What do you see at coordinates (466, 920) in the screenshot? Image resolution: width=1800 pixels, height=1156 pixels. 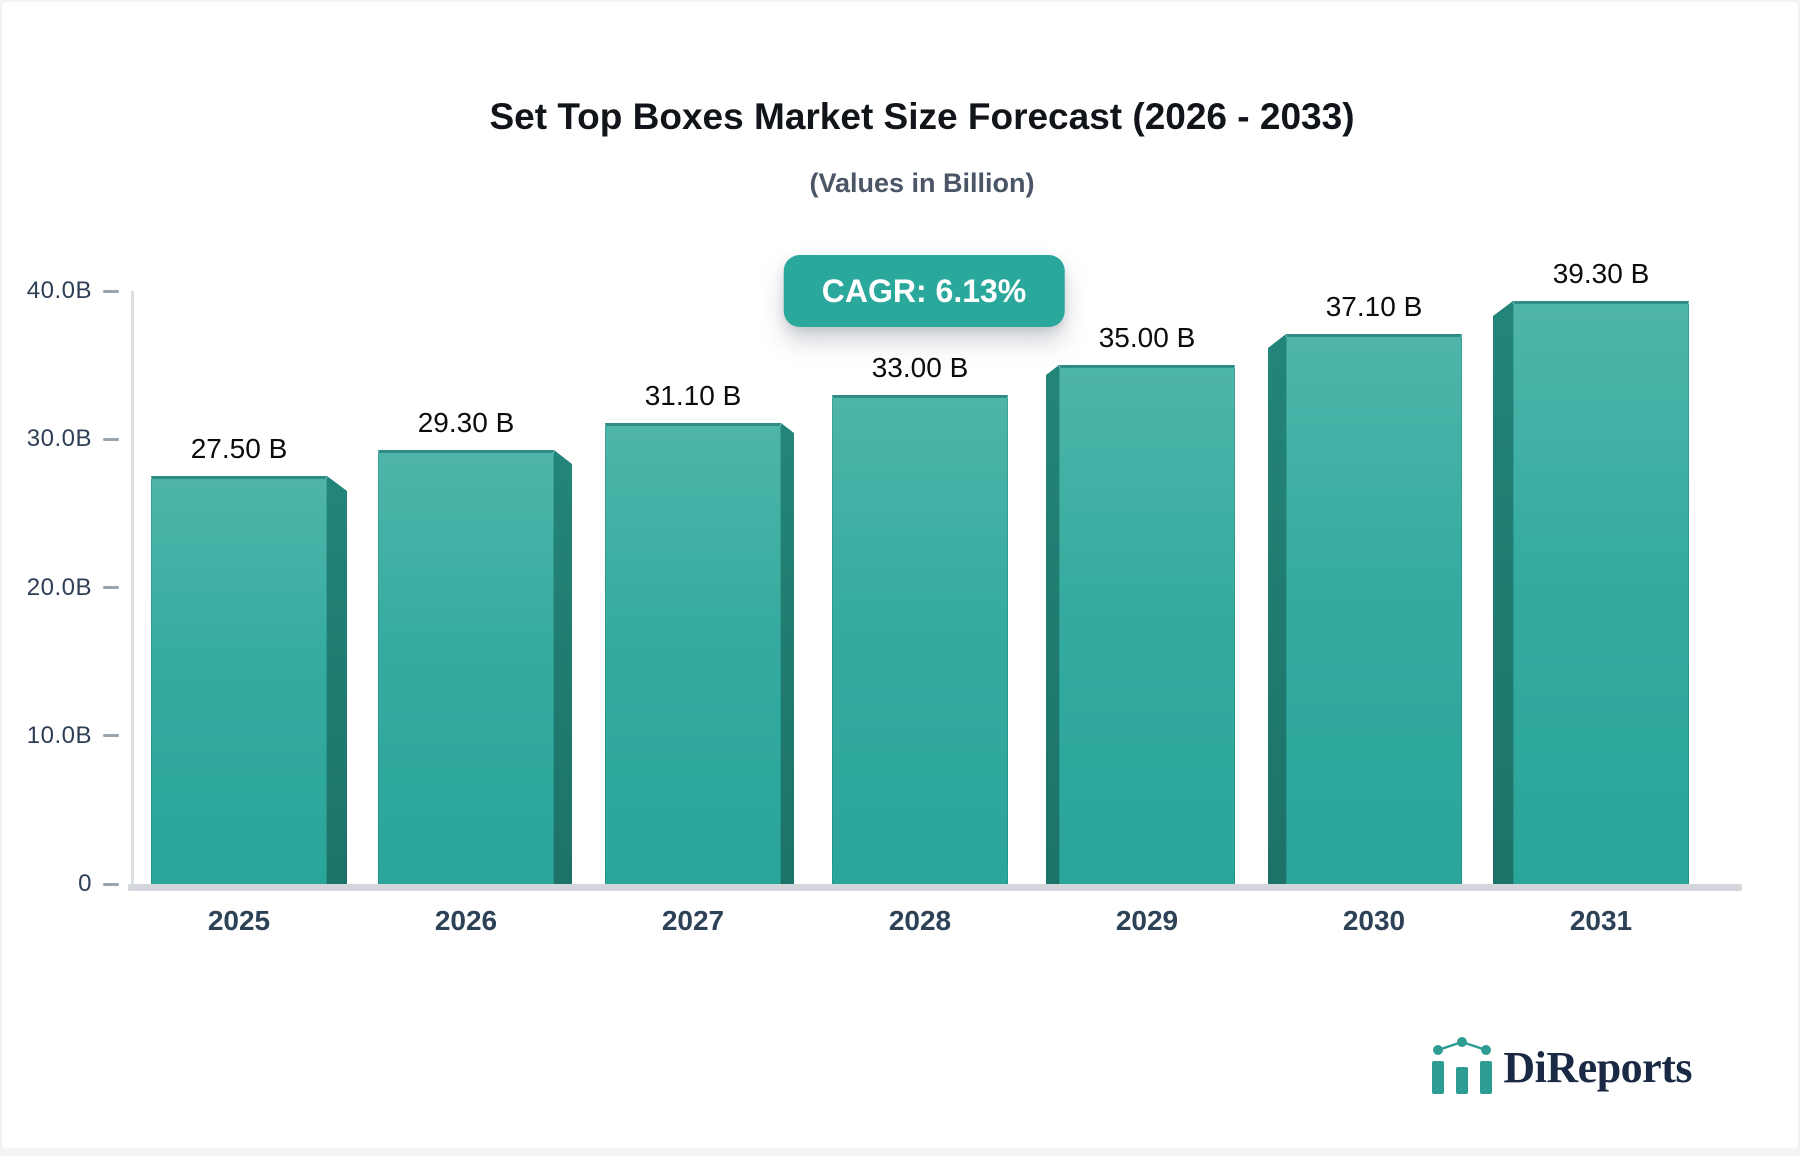 I see `x-label-2026: 2026` at bounding box center [466, 920].